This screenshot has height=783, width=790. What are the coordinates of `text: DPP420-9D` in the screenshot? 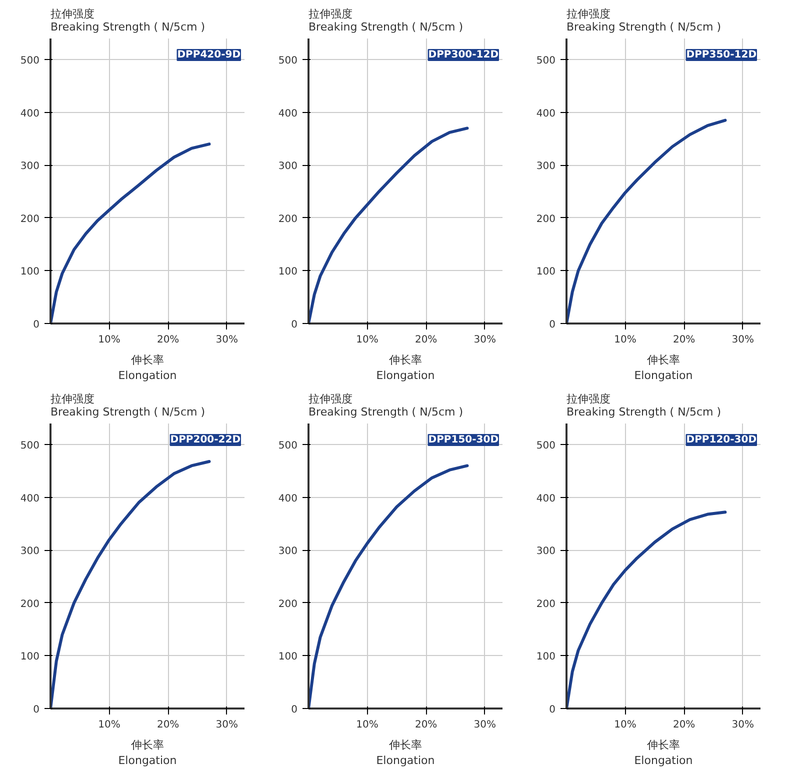 It's located at (209, 55).